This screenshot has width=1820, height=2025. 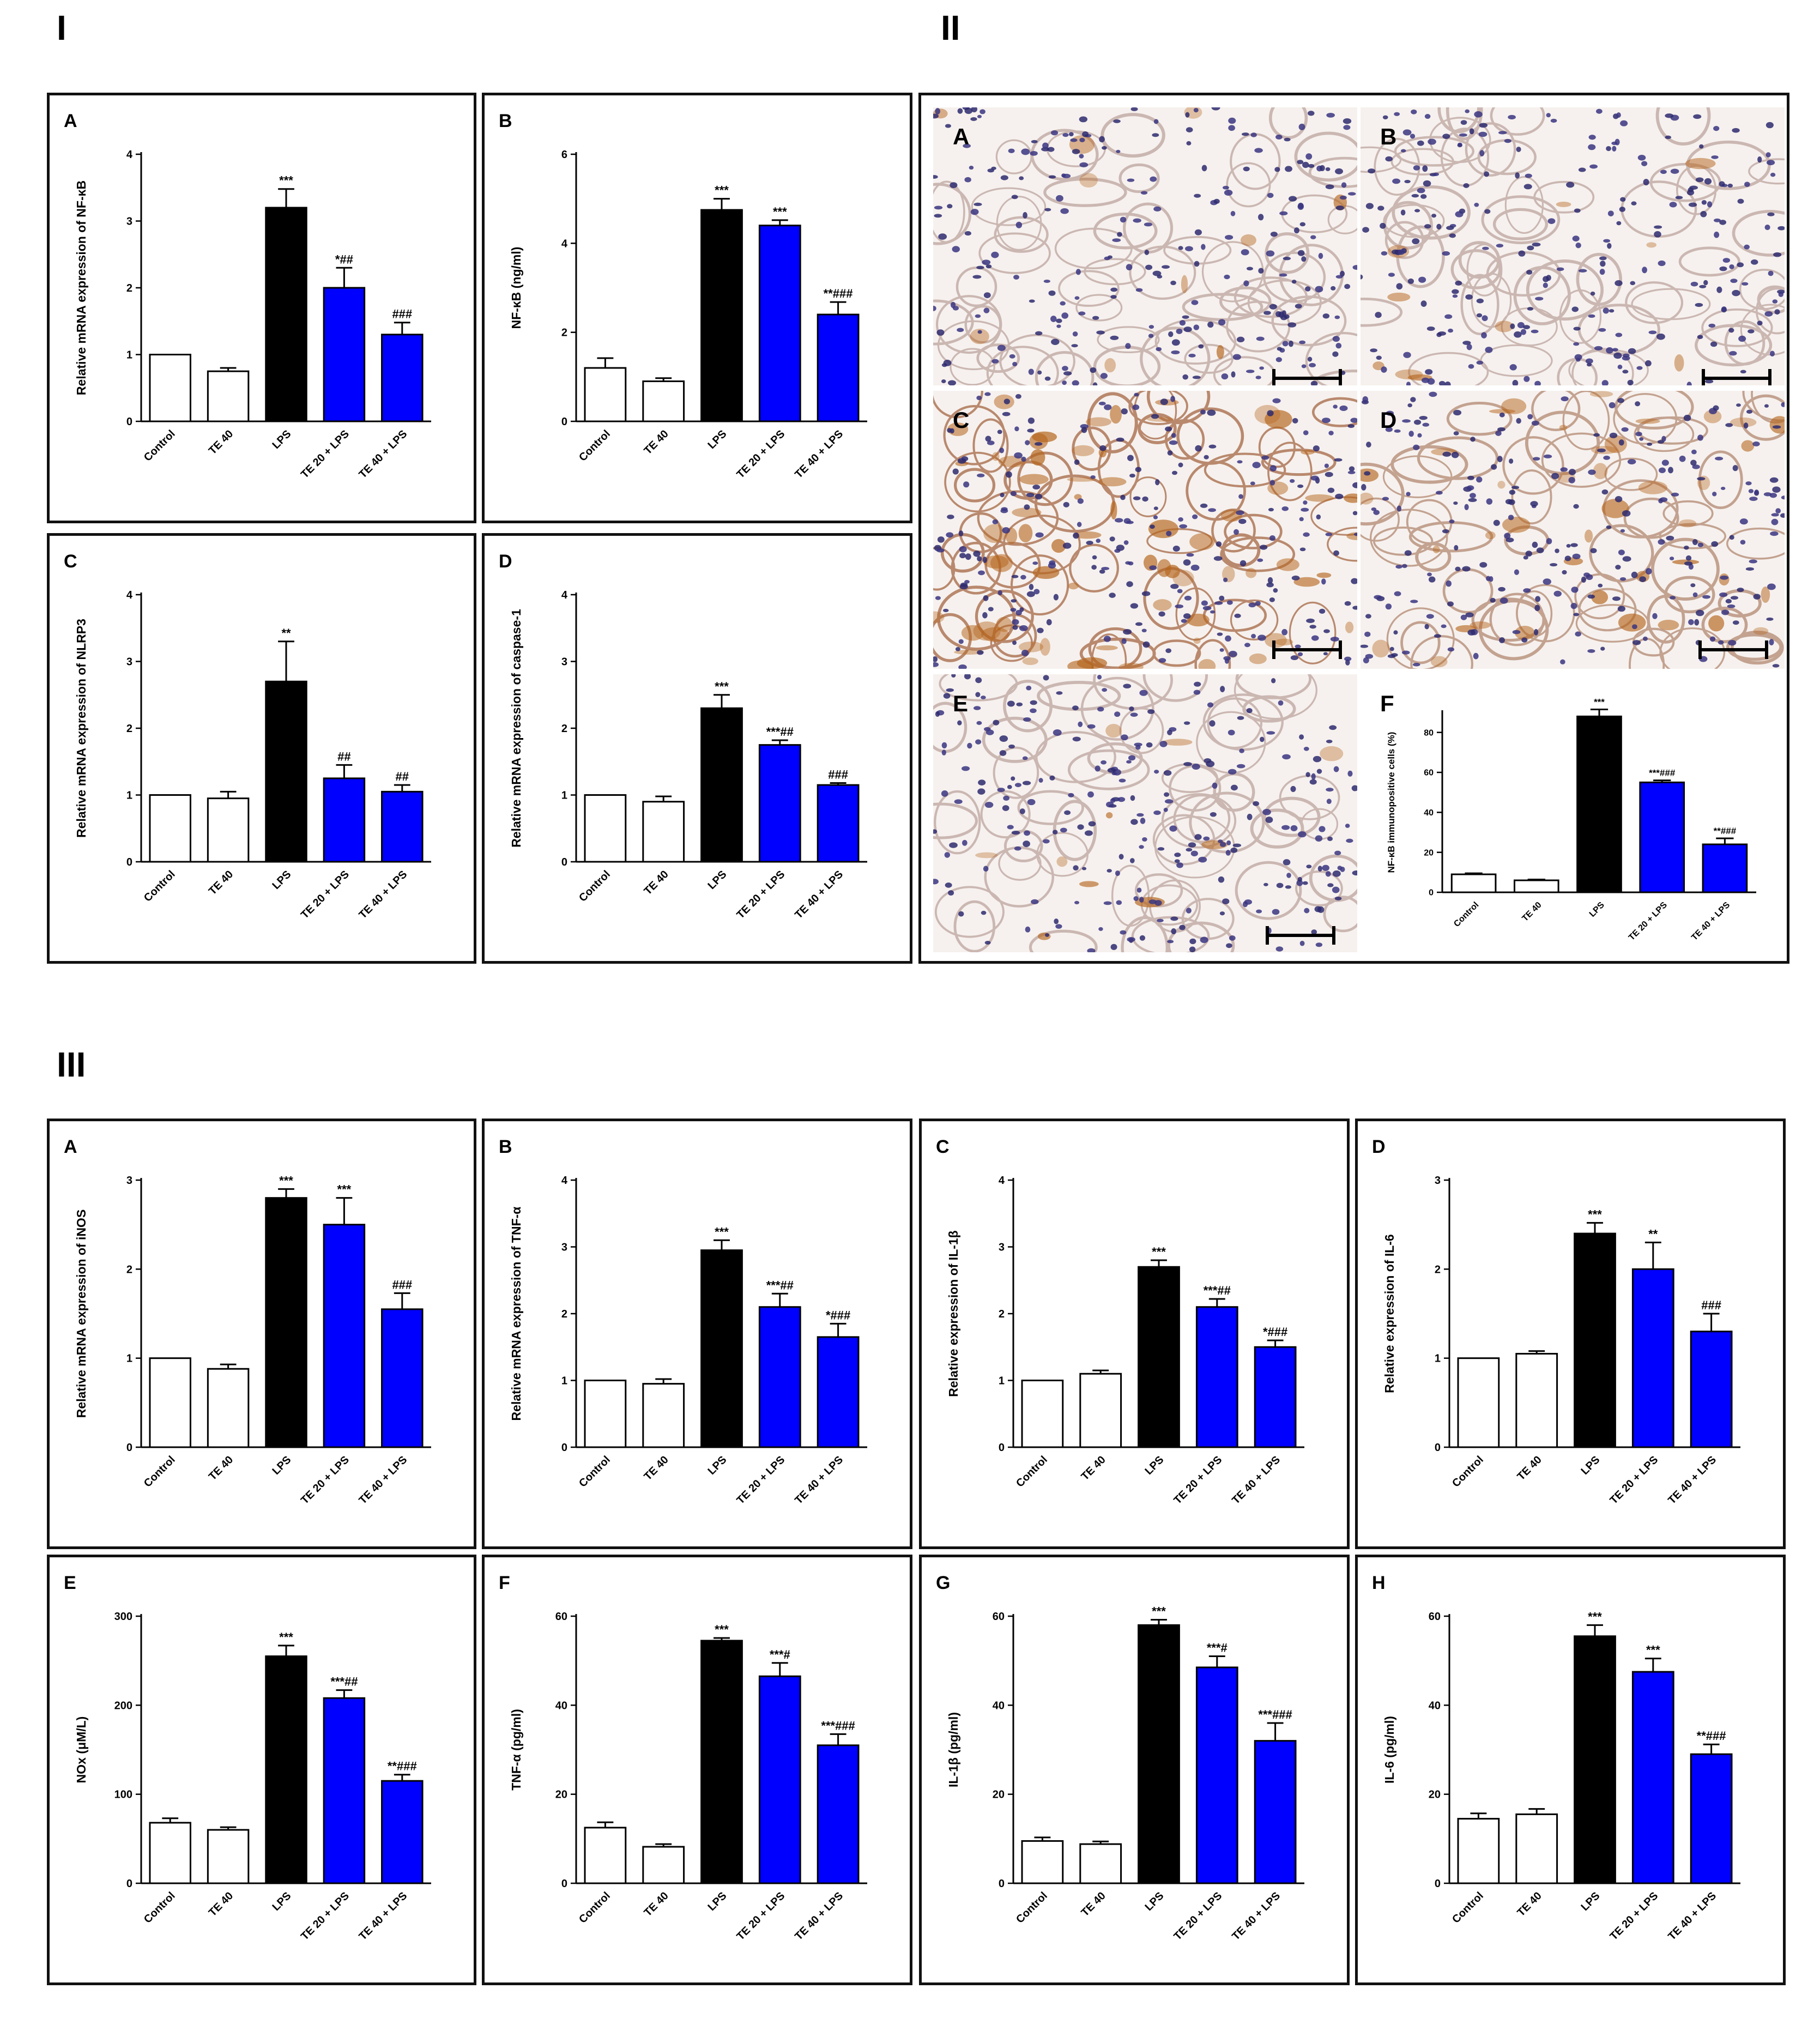 I want to click on category-label: TE 40, so click(x=1529, y=1904).